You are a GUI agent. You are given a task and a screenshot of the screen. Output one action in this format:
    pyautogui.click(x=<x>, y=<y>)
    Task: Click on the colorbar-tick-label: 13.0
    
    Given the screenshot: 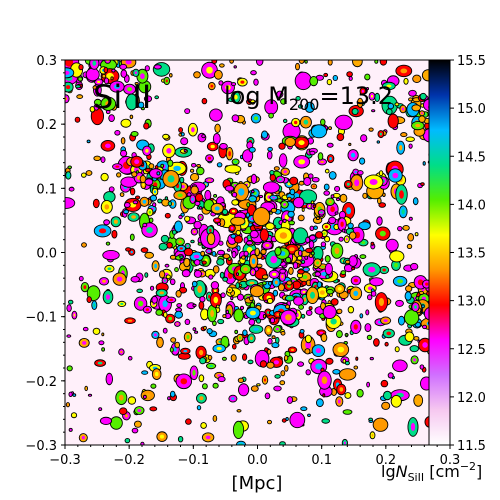 What is the action you would take?
    pyautogui.click(x=471, y=302)
    